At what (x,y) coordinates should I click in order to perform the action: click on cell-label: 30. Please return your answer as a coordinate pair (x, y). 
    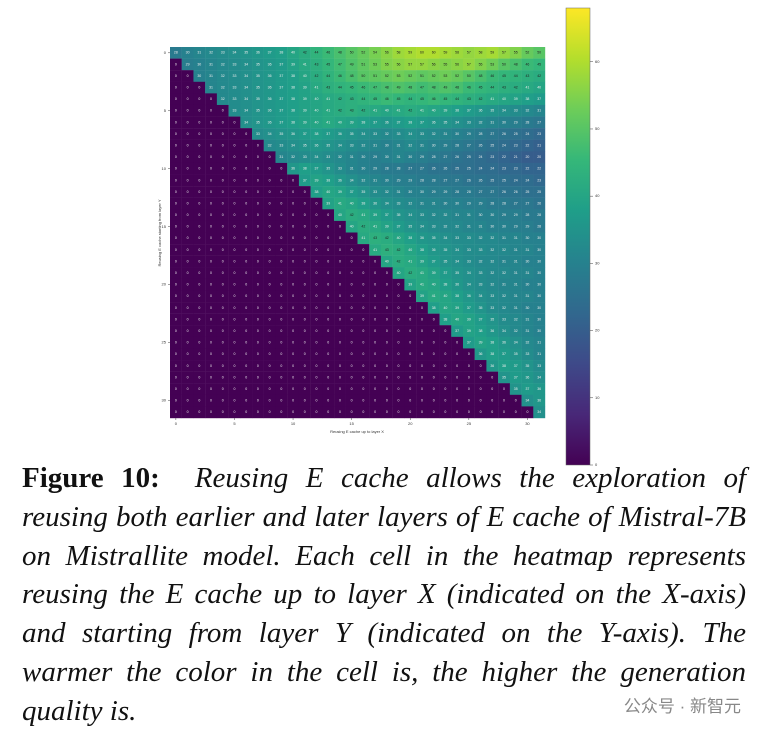
    Looking at the image, I should click on (539, 308).